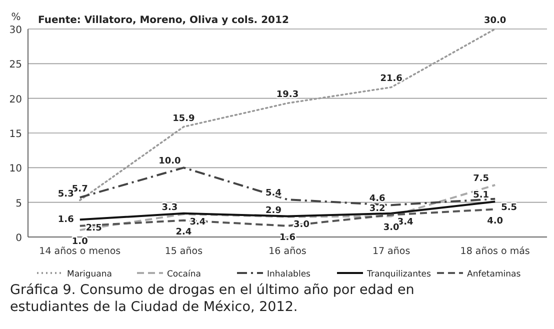 The width and height of the screenshot is (554, 329). I want to click on legend-label: Inhalables, so click(289, 275).